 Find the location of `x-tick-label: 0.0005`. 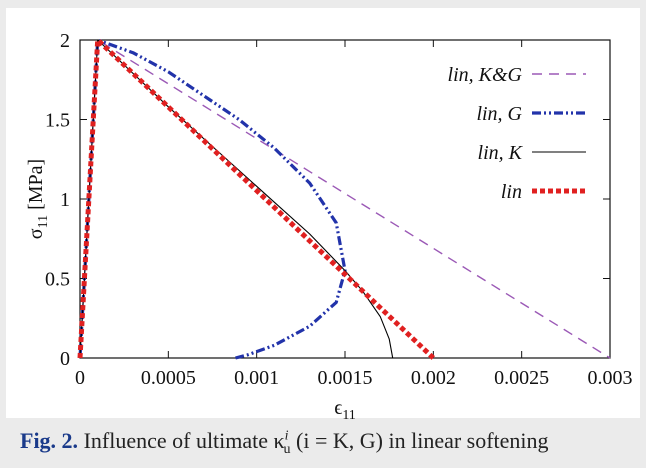

x-tick-label: 0.0005 is located at coordinates (168, 378).